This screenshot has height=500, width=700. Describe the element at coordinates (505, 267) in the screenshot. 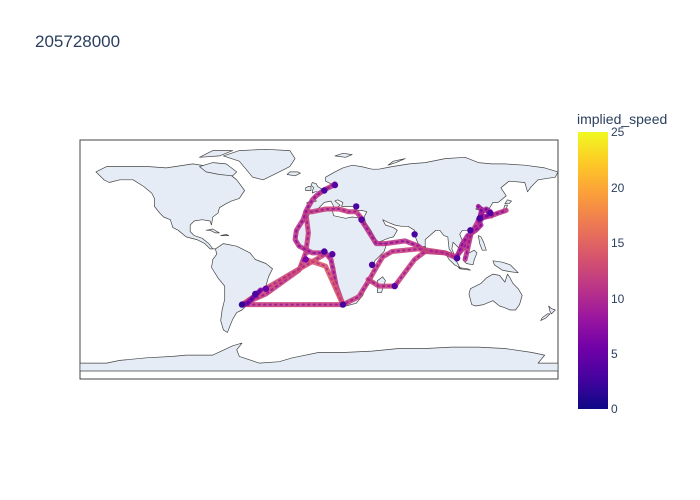

I see `landmass-new-guinea` at that location.